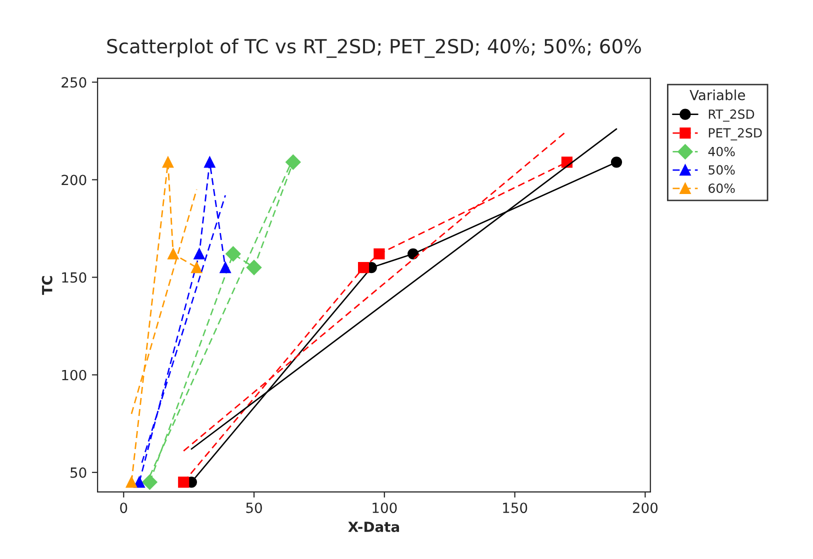 The height and width of the screenshot is (559, 813). What do you see at coordinates (374, 48) in the screenshot?
I see `chart-title: Scatterplot of TC vs RT_2SD; PET_2SD; 40%; 50%; 60%` at bounding box center [374, 48].